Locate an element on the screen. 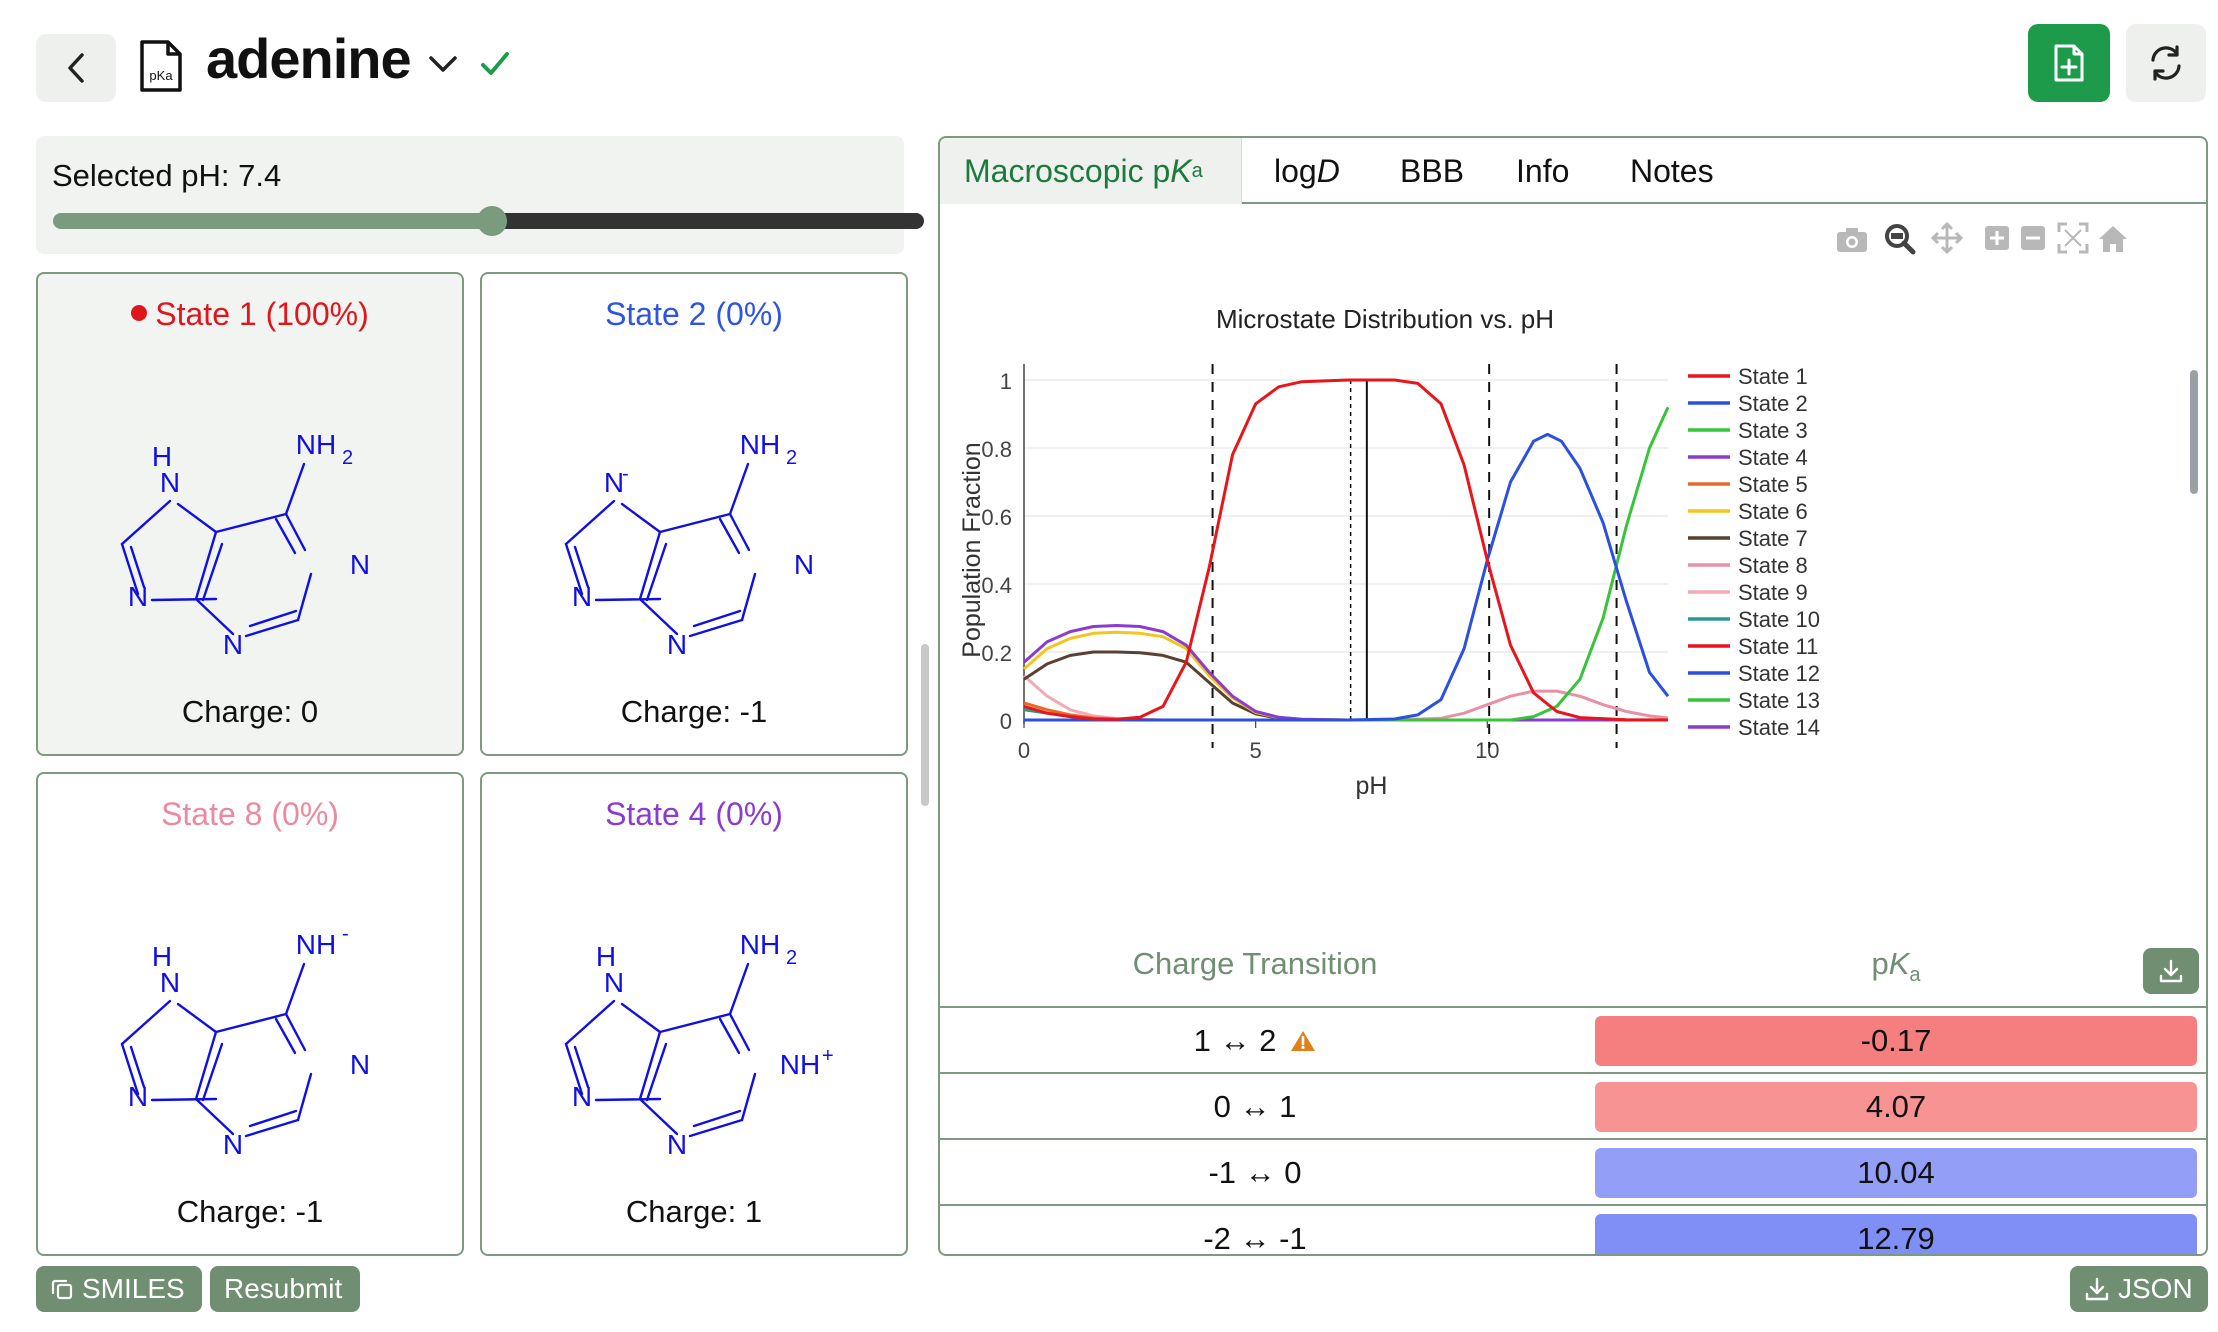 This screenshot has height=1332, width=2218. subscript: 2 is located at coordinates (791, 958).